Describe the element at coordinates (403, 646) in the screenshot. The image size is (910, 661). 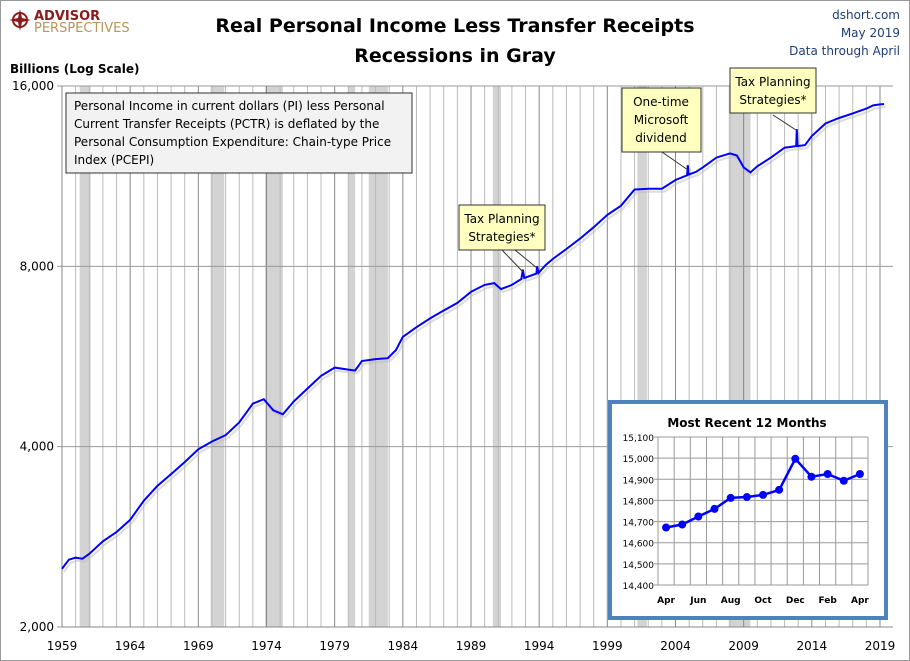
I see `x-tick-label: 1984` at that location.